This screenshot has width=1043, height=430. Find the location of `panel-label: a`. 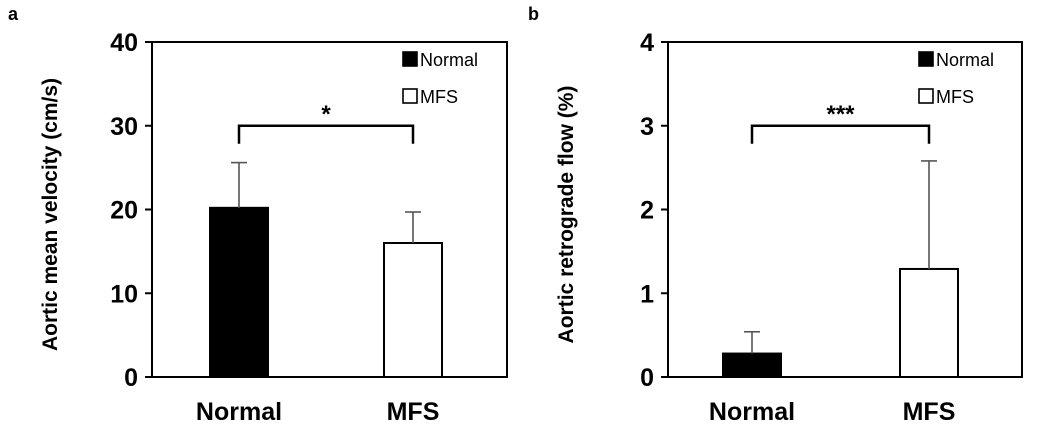

panel-label: a is located at coordinates (13, 14).